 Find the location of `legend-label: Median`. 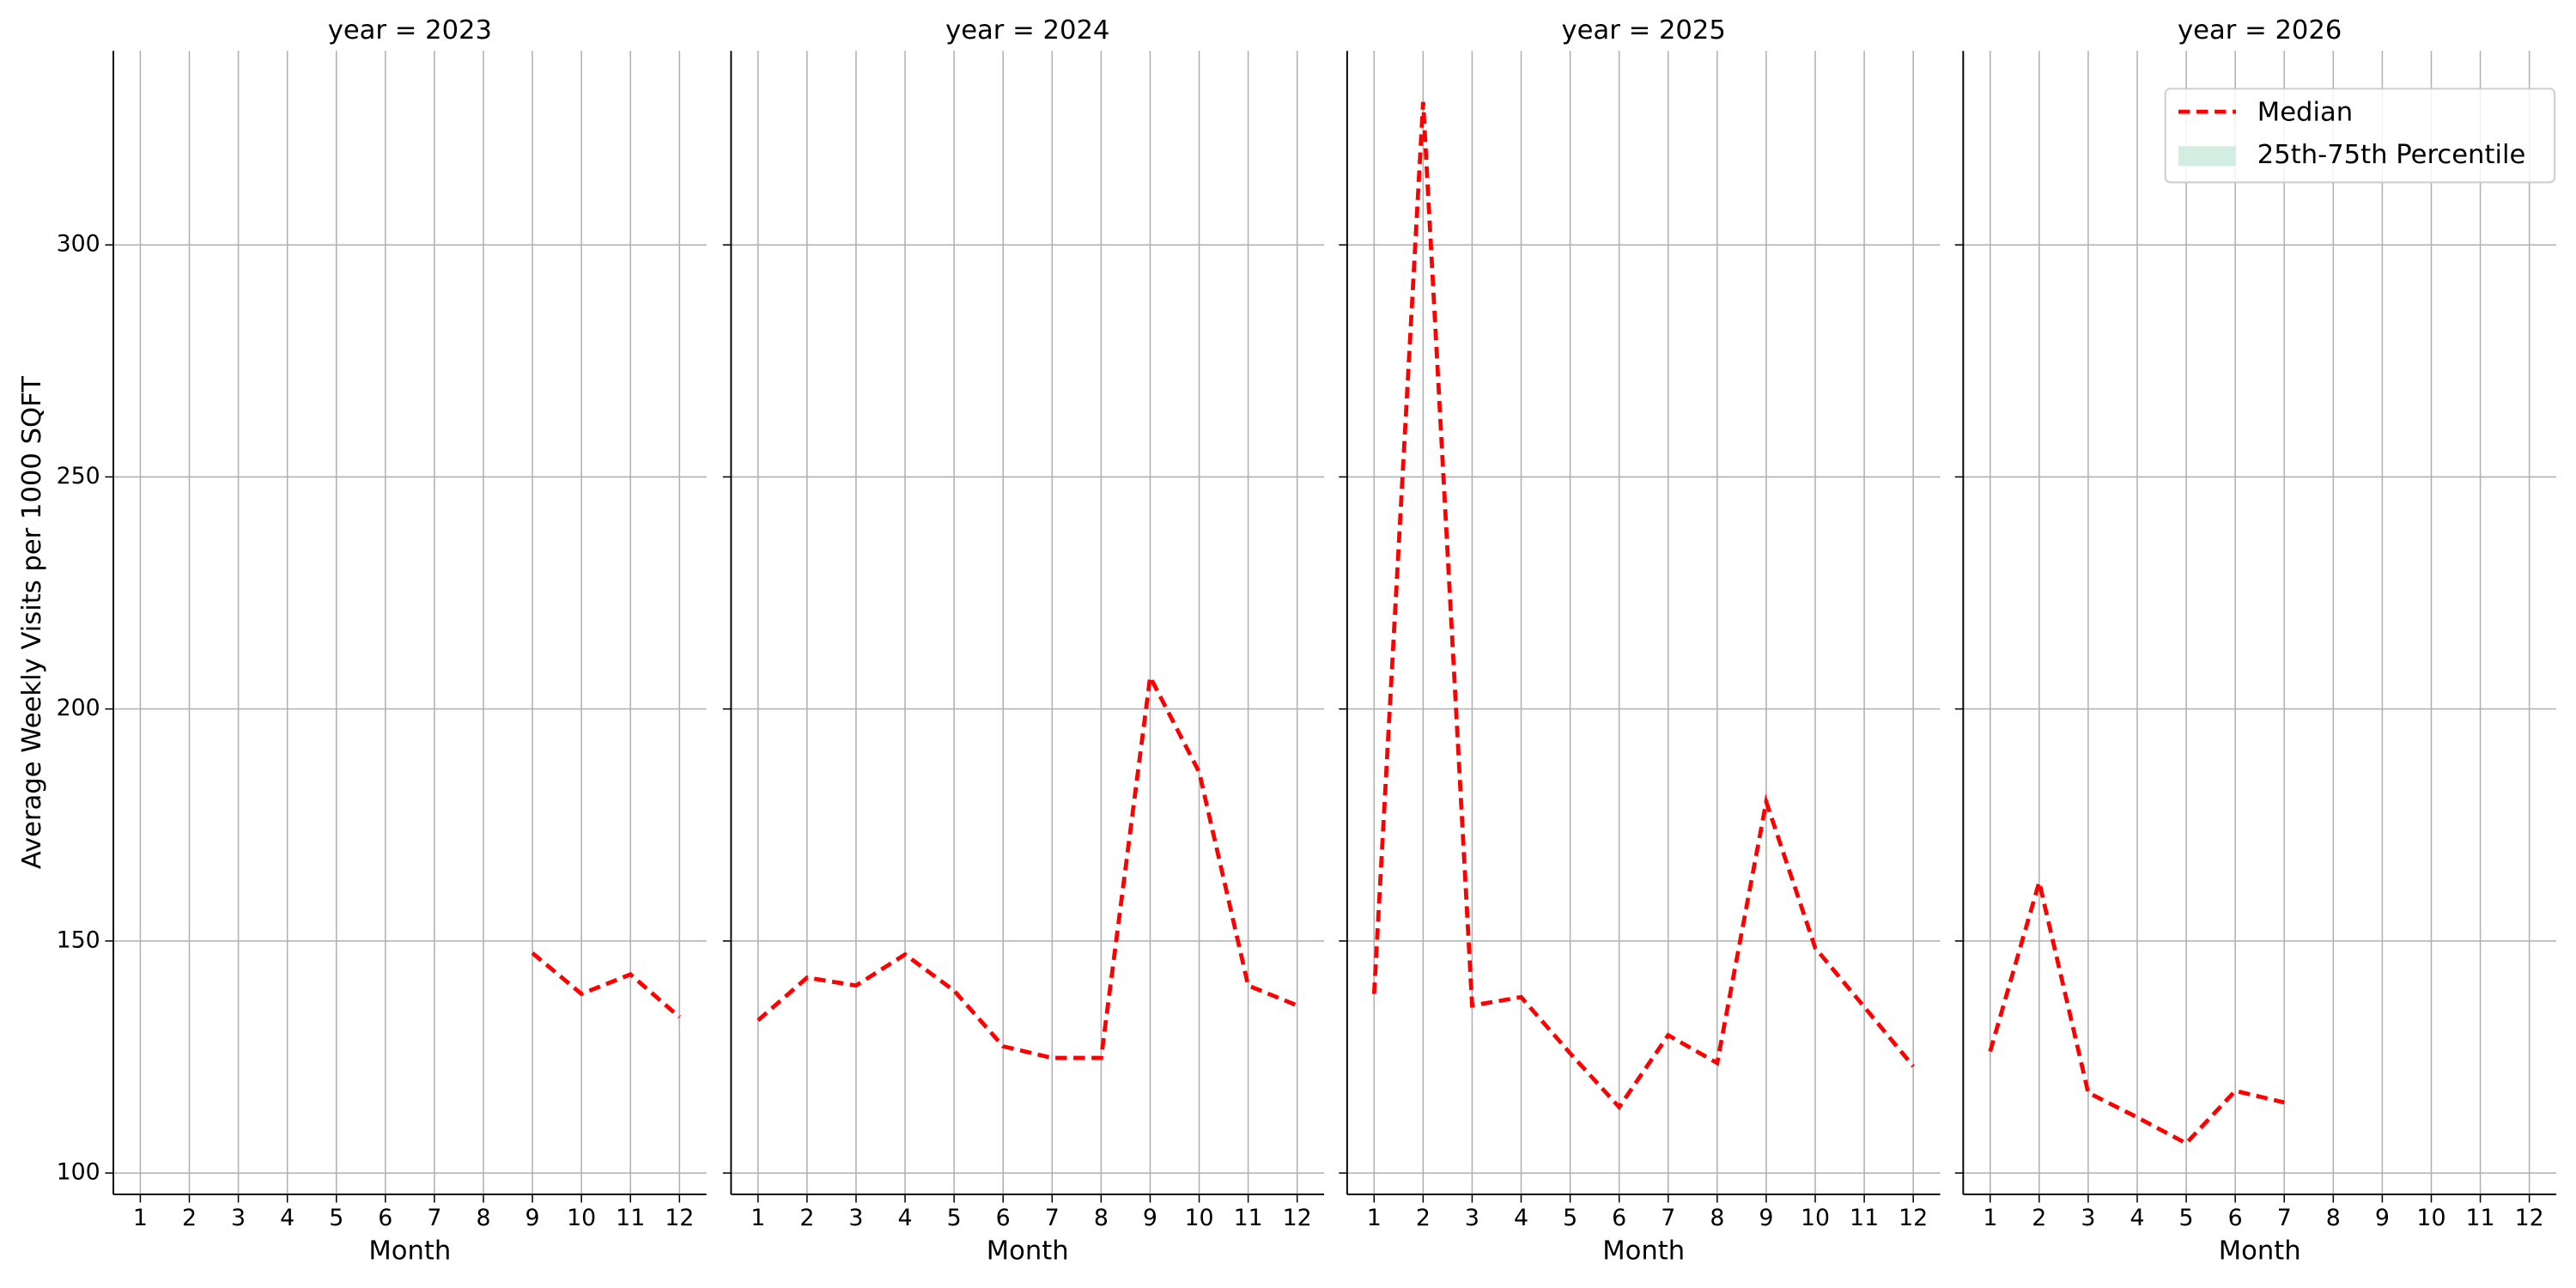

legend-label: Median is located at coordinates (2305, 113).